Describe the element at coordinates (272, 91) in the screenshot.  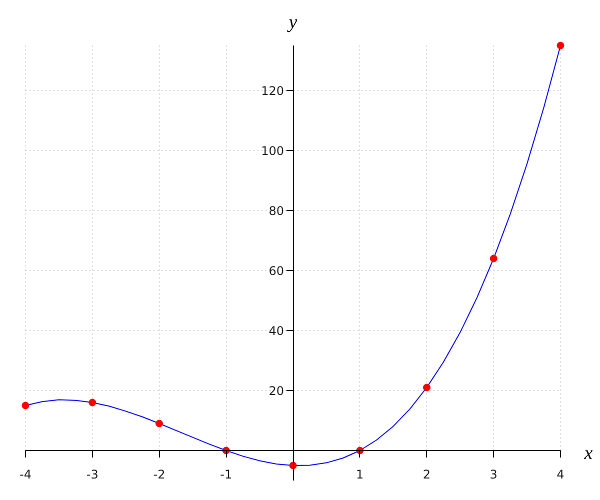
I see `y-tick-label: 120` at that location.